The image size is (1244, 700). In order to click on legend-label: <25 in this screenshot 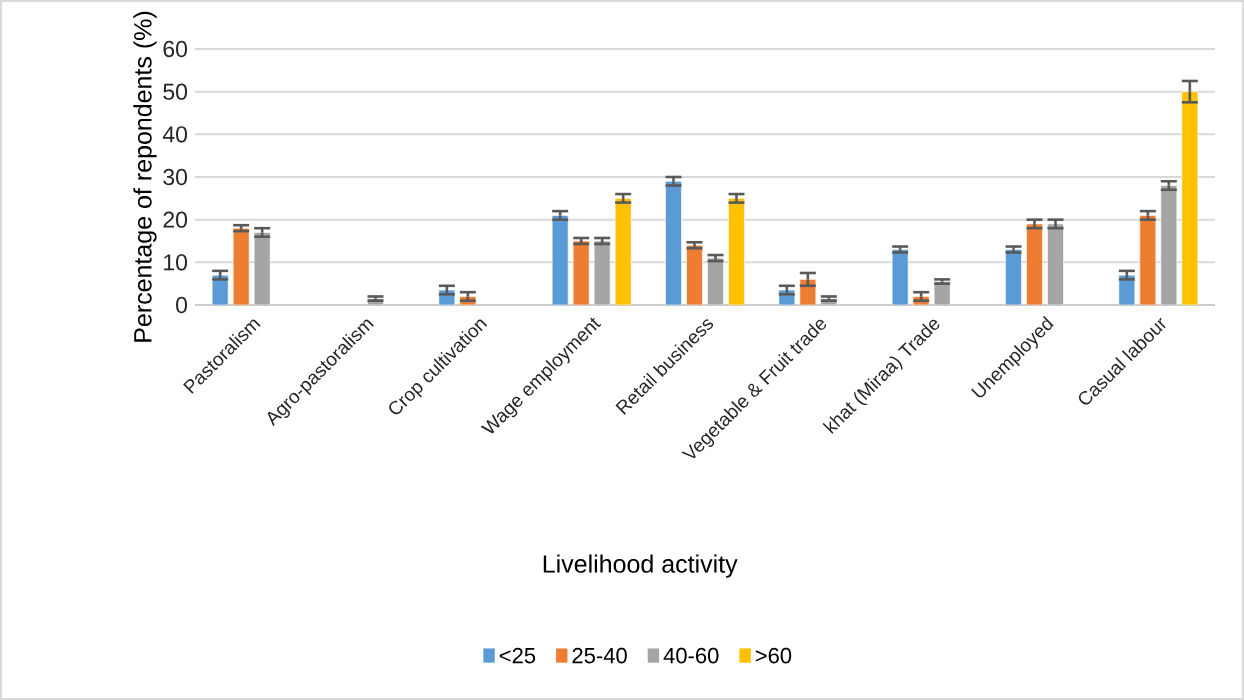, I will do `click(517, 655)`.